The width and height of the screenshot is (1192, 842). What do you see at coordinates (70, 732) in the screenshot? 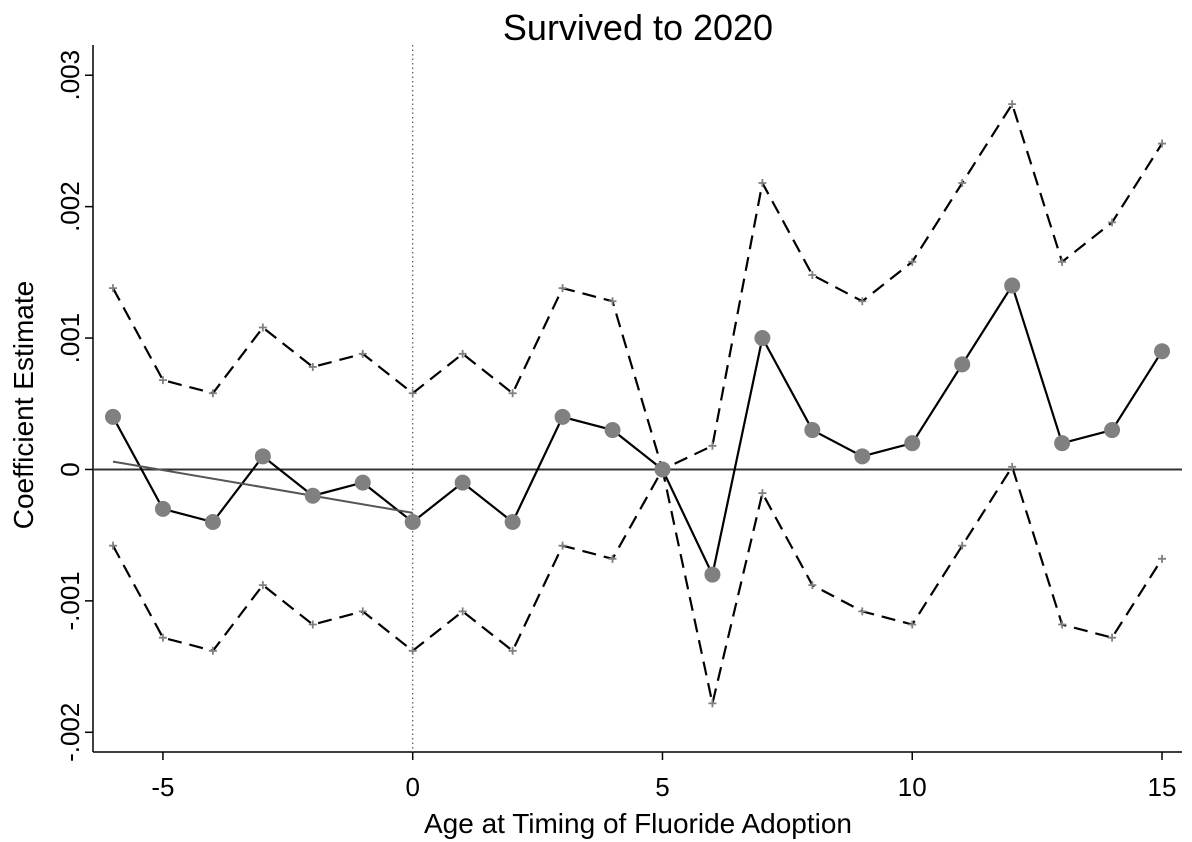
I see `y-tick-label: -.002` at bounding box center [70, 732].